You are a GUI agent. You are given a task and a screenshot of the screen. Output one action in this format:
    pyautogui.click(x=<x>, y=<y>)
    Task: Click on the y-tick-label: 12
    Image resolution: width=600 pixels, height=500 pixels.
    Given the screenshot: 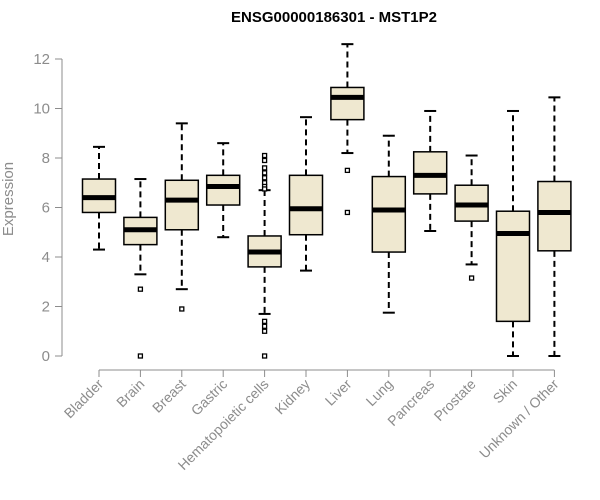 What is the action you would take?
    pyautogui.click(x=41, y=59)
    